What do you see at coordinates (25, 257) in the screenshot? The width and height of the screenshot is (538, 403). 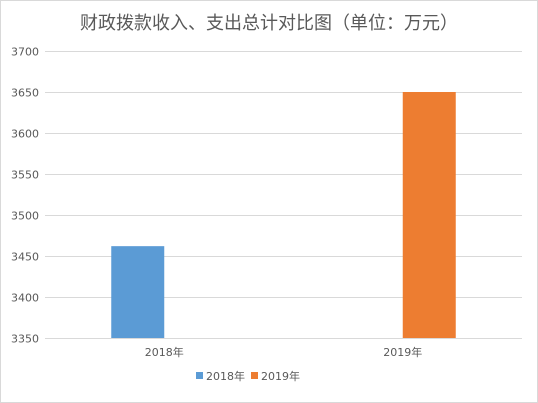 I see `y-tick-label: 3450` at bounding box center [25, 257].